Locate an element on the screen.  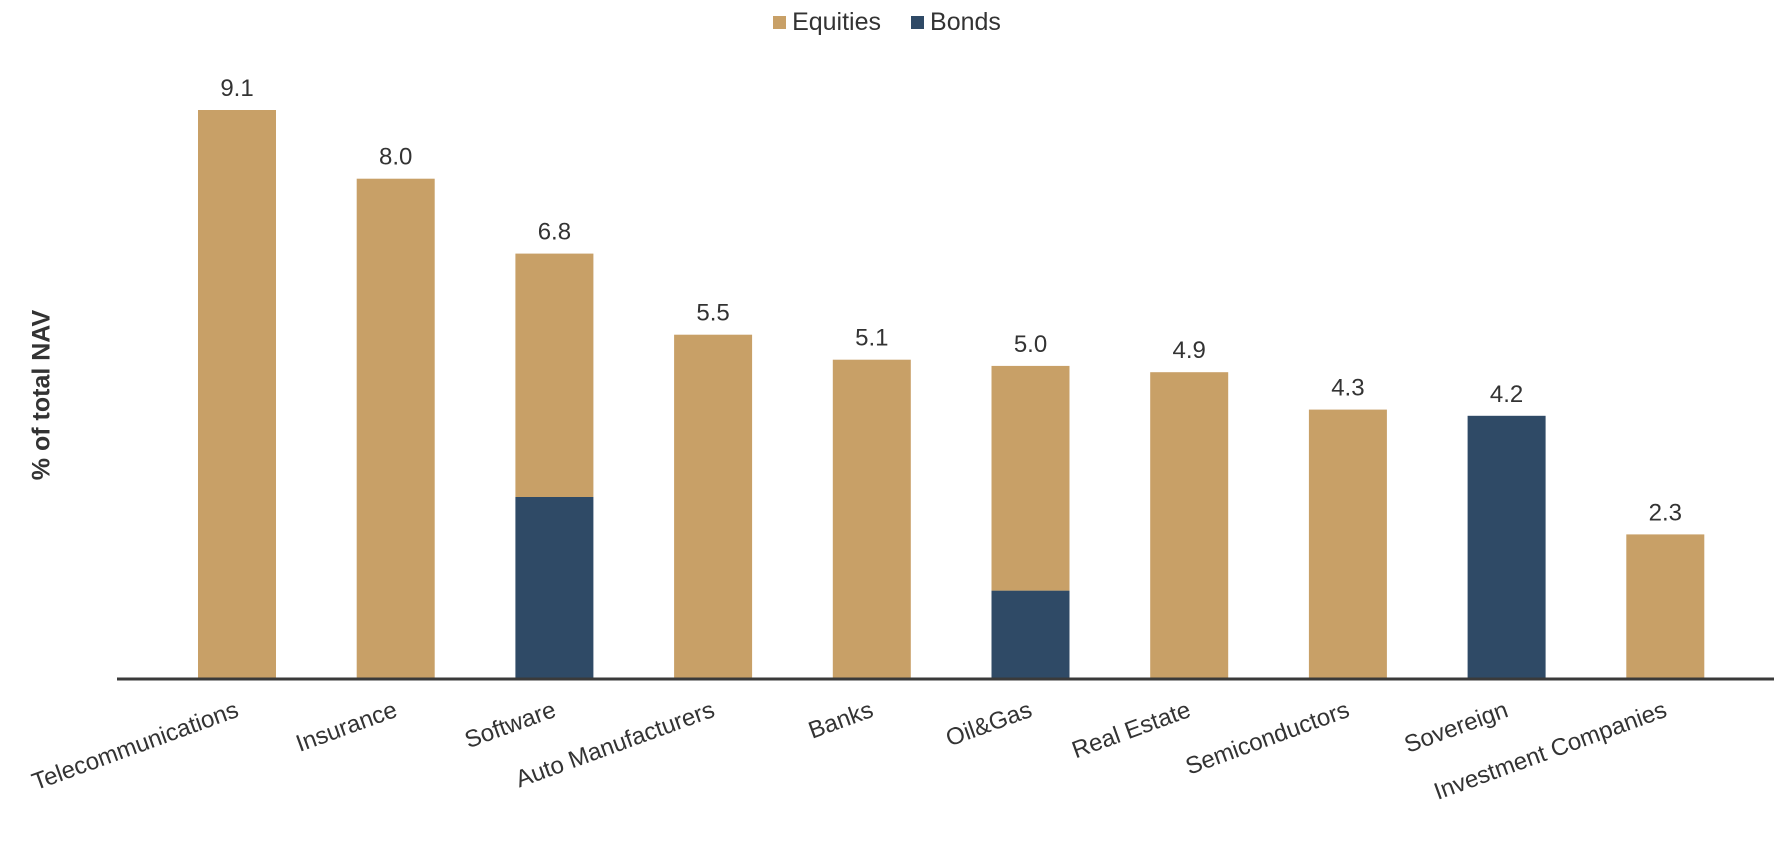
x-tick-label-banks: Banks is located at coordinates (841, 720).